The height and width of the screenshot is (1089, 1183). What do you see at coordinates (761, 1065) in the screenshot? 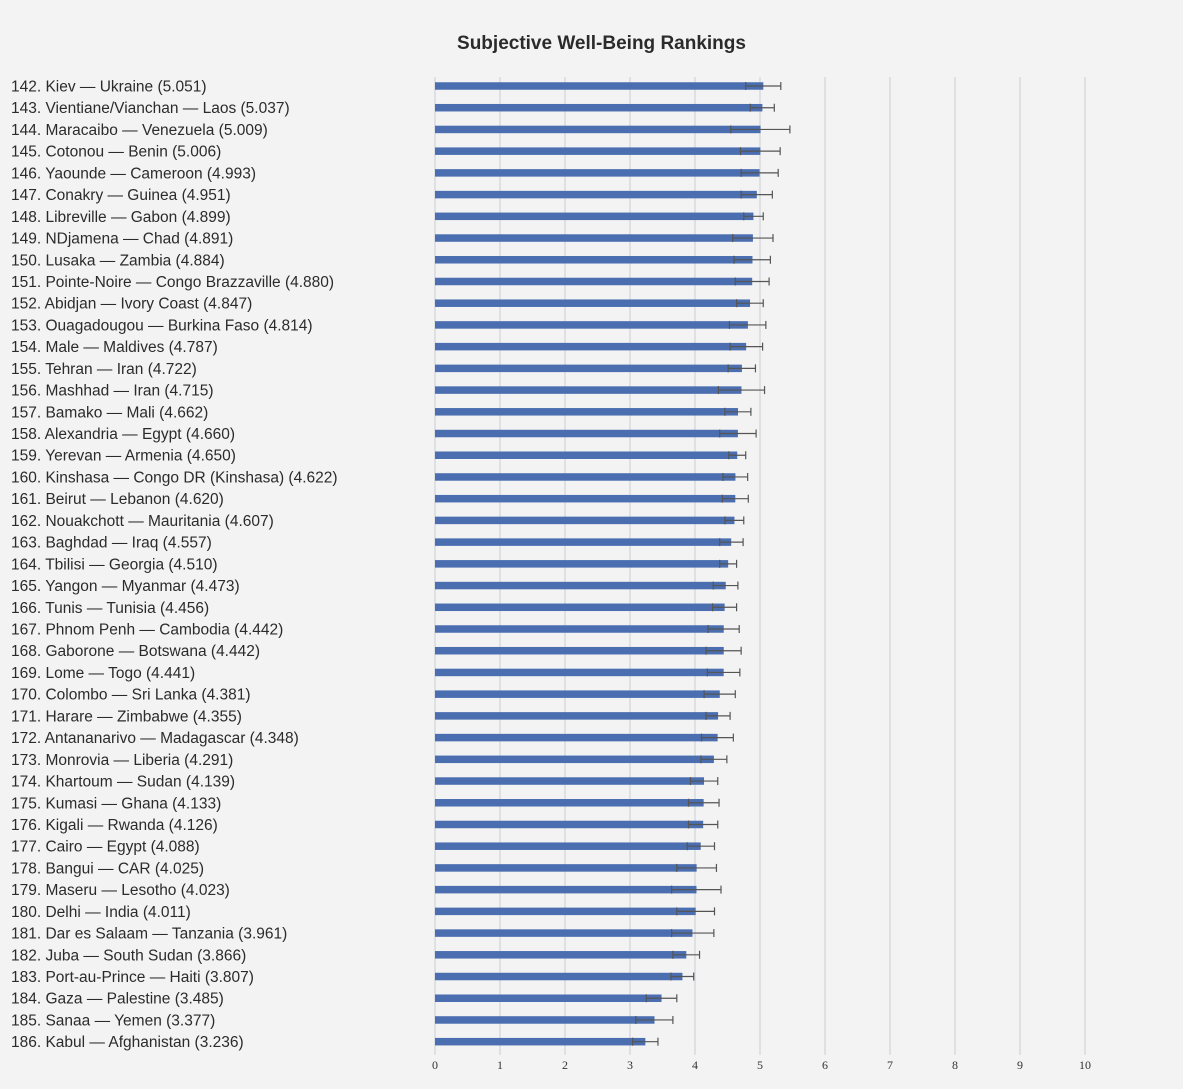
I see `x-axis-ticks: 0 1 2 3 4 5 6 7 8 9 10` at bounding box center [761, 1065].